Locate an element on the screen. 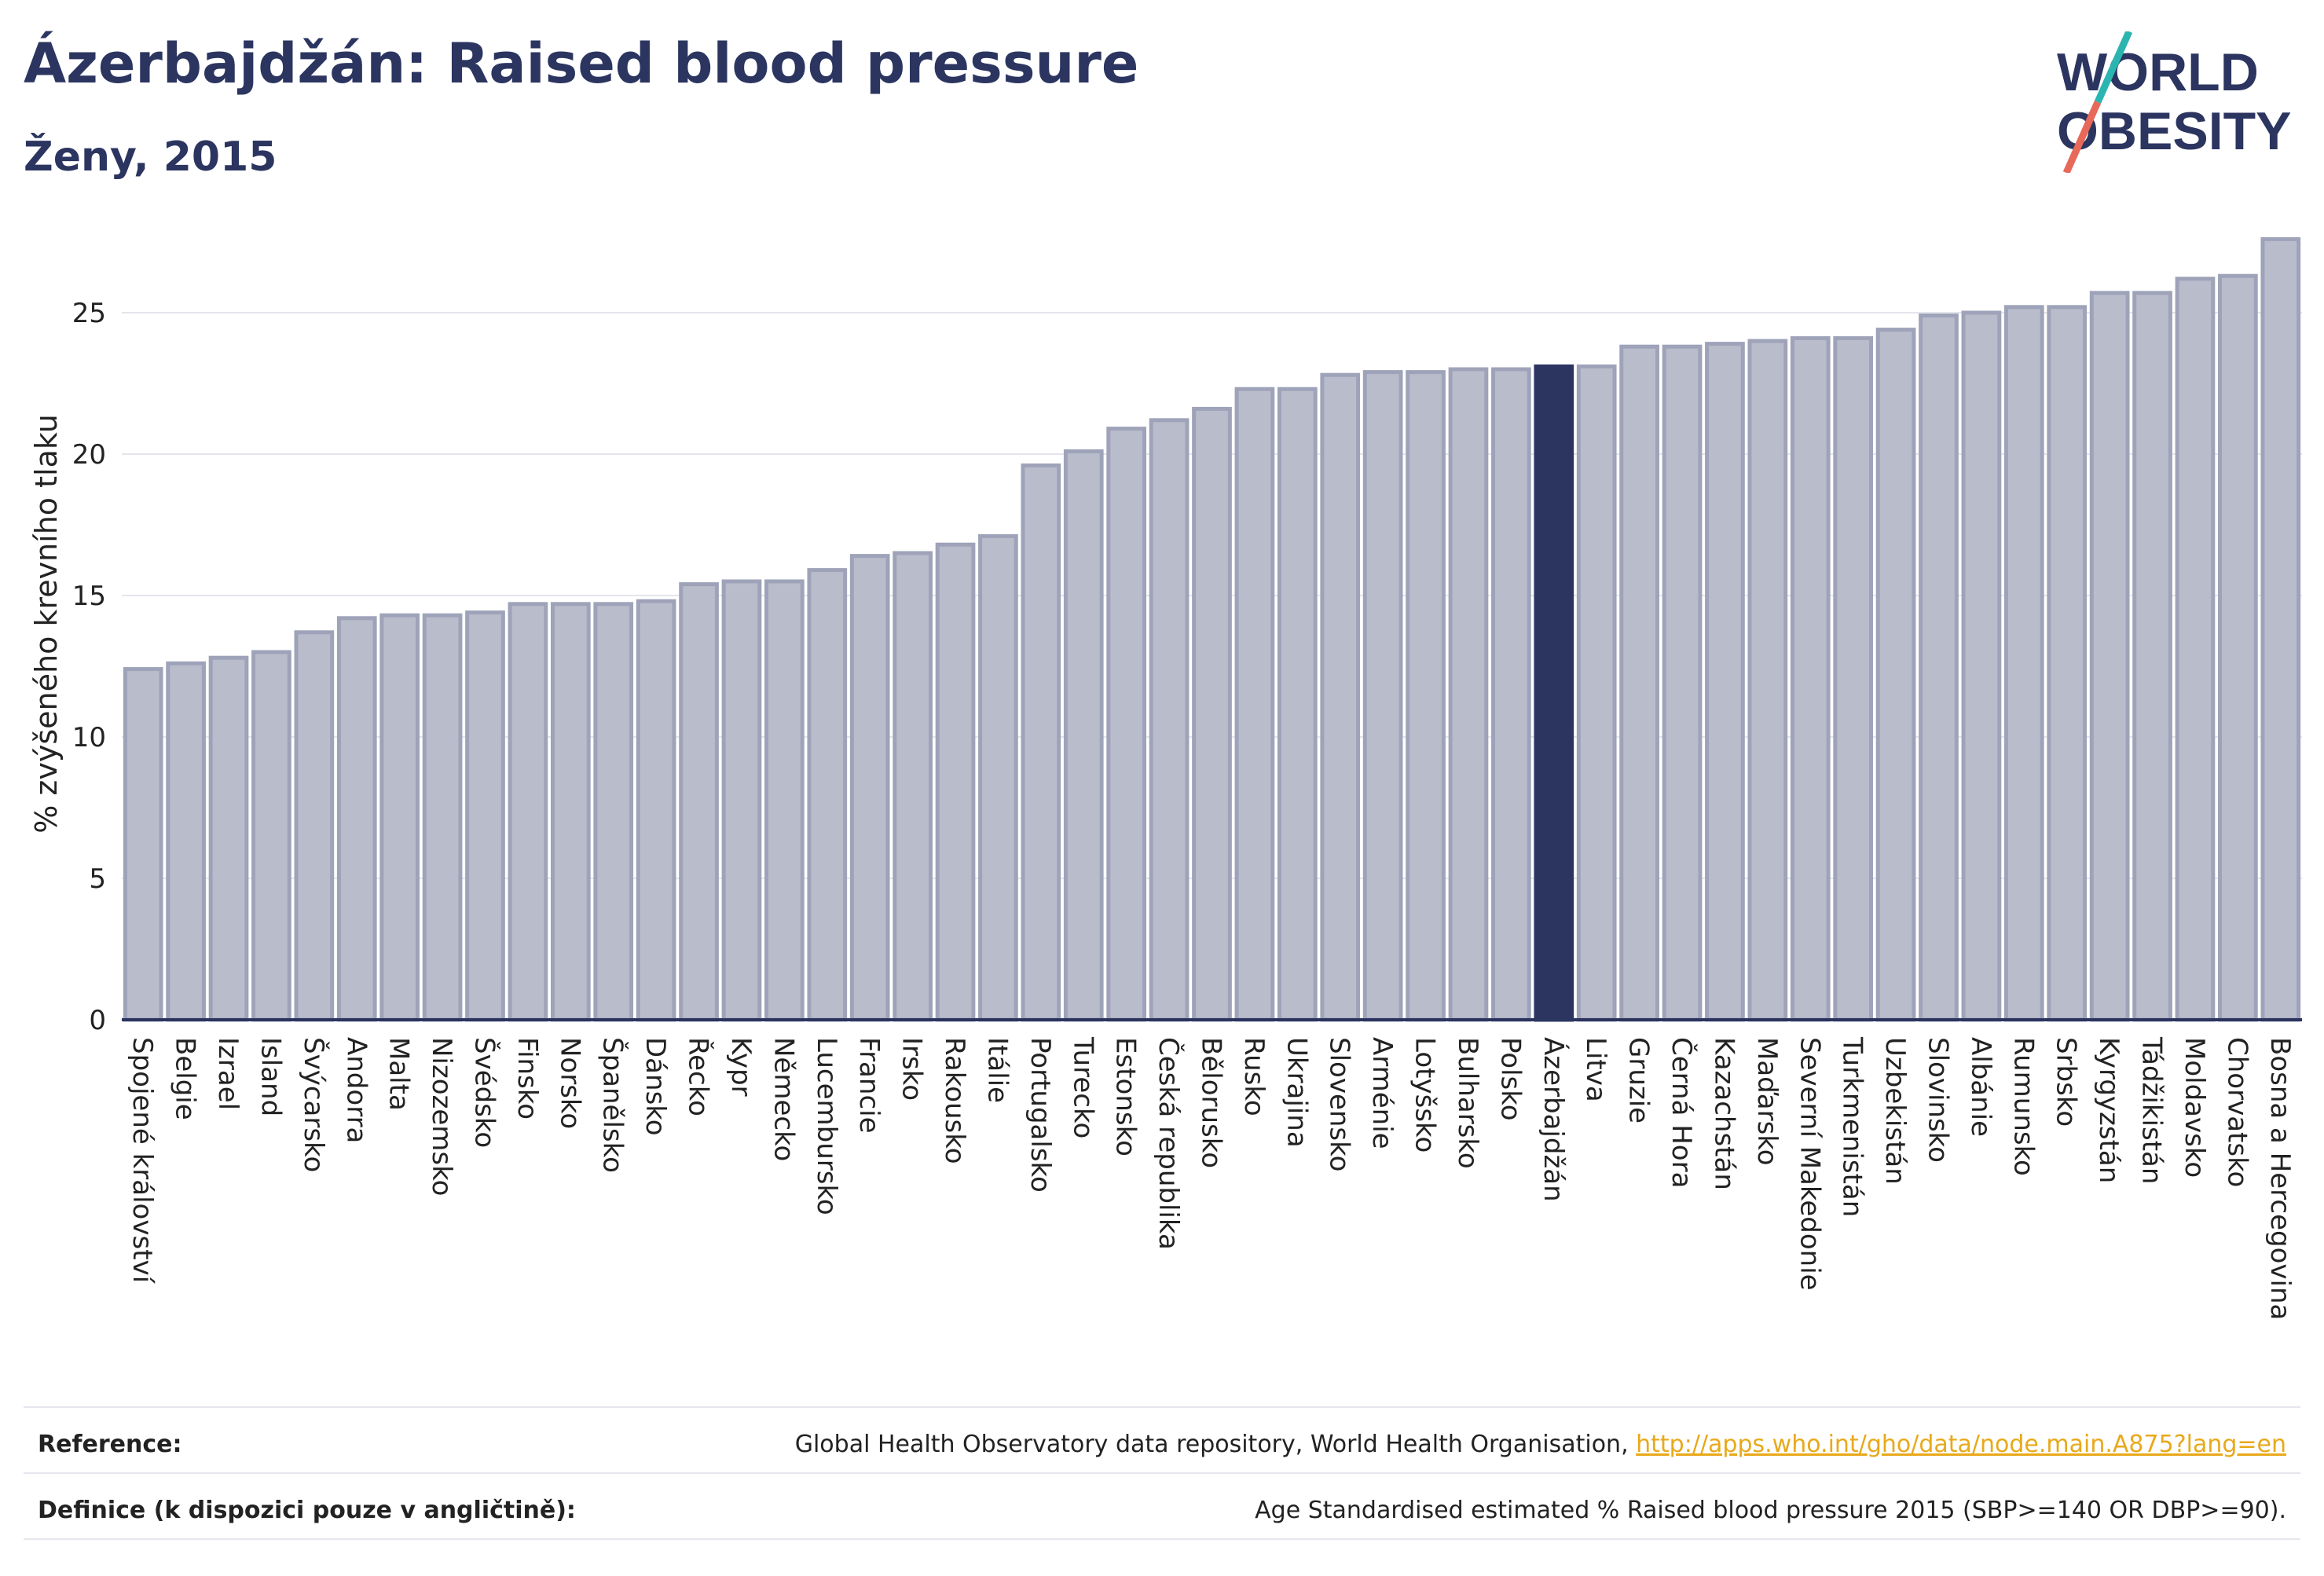 The height and width of the screenshot is (1576, 2324). x-tick-label: Slovinsko is located at coordinates (1938, 1100).